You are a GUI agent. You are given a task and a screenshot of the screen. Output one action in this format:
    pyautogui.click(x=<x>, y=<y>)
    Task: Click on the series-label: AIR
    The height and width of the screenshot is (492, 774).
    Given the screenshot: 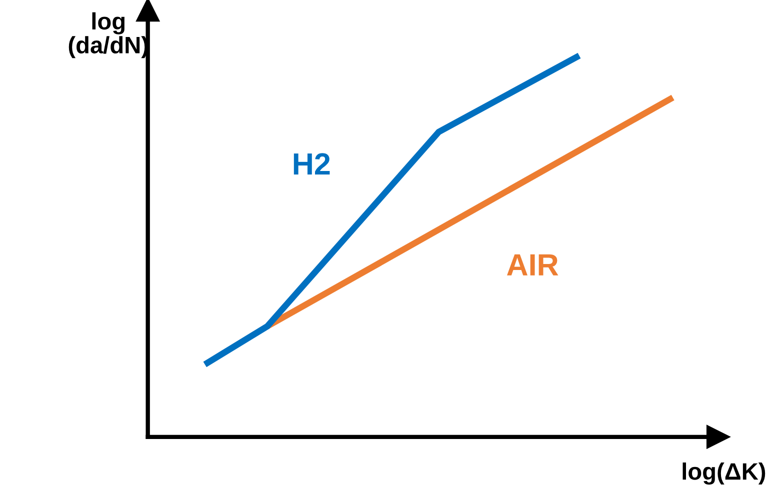 What is the action you would take?
    pyautogui.click(x=532, y=265)
    